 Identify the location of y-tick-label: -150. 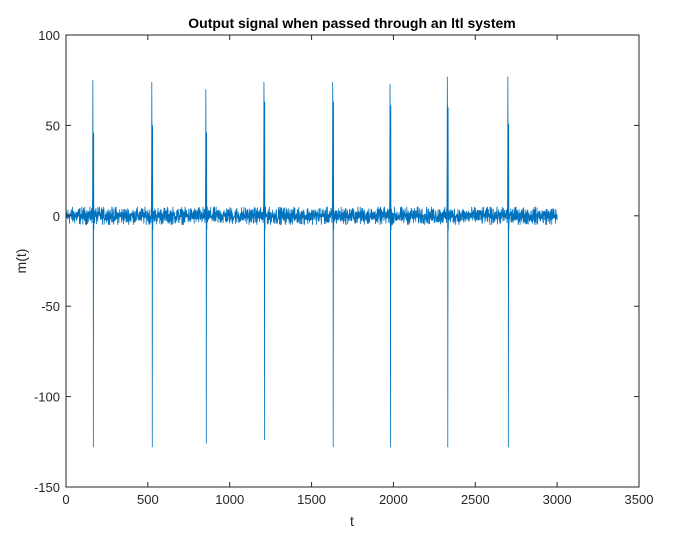
(47, 487).